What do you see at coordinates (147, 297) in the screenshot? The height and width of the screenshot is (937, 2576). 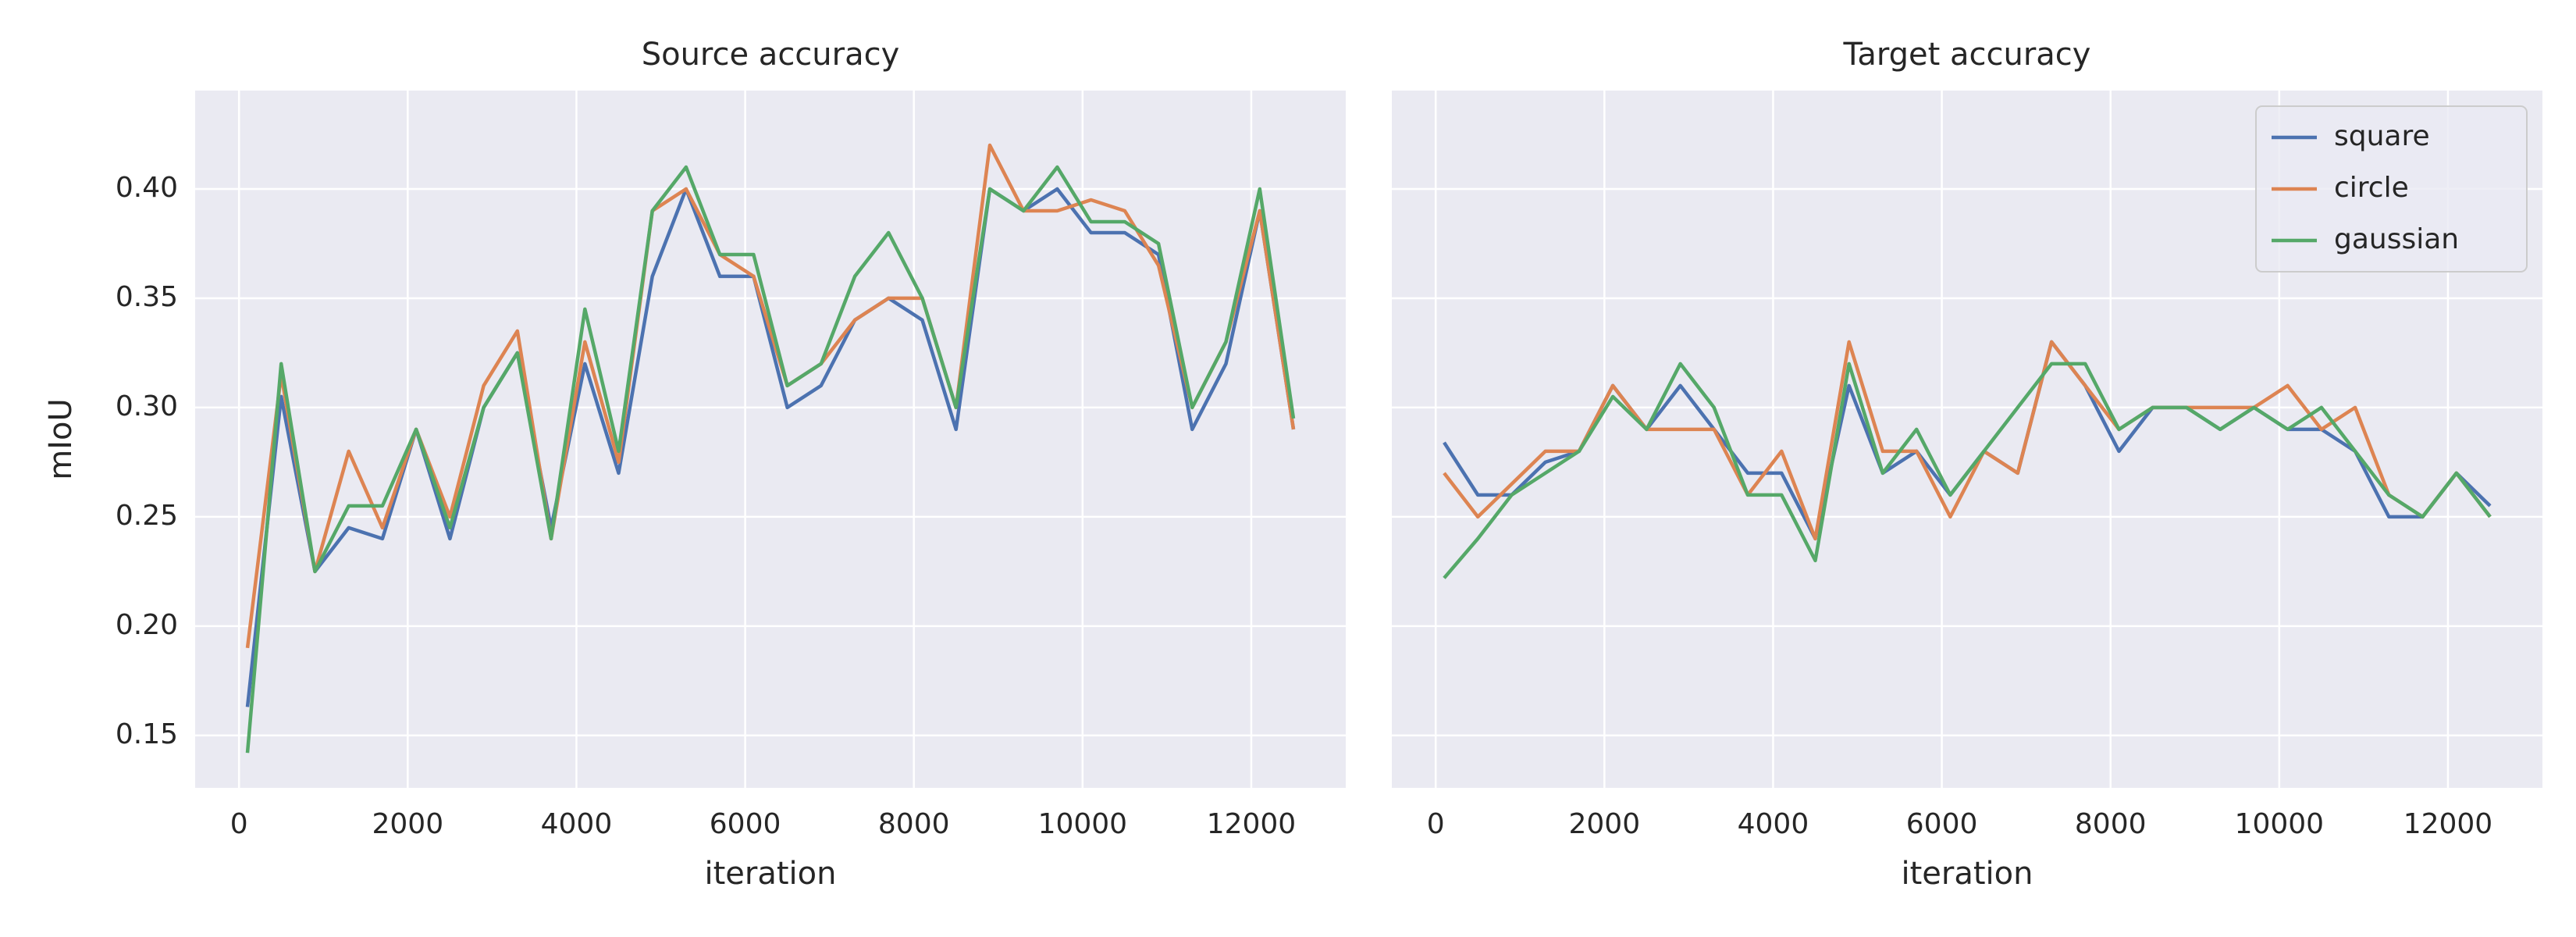 I see `y-tick-label: 0.35` at bounding box center [147, 297].